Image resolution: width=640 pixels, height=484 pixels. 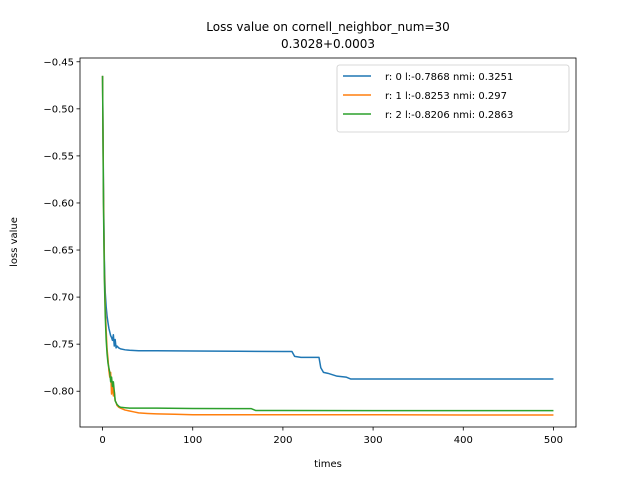 What do you see at coordinates (282, 440) in the screenshot?
I see `x-tick-label: 200` at bounding box center [282, 440].